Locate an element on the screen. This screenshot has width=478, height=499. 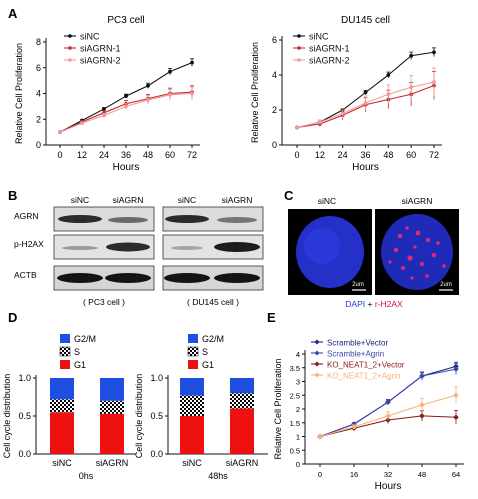
if-legend-rh2ax: r-H2AX is located at coordinates (389, 304).